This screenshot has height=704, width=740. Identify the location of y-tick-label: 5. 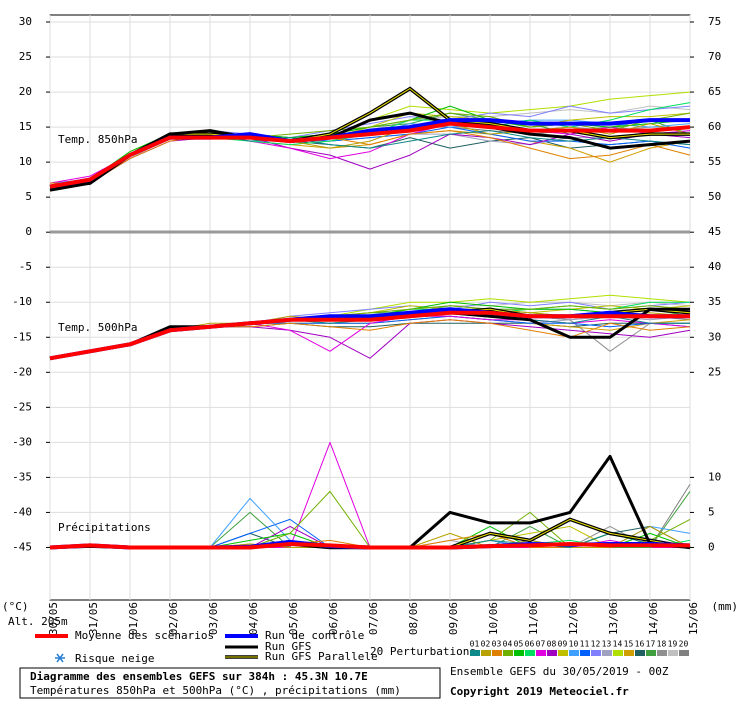
(28, 196).